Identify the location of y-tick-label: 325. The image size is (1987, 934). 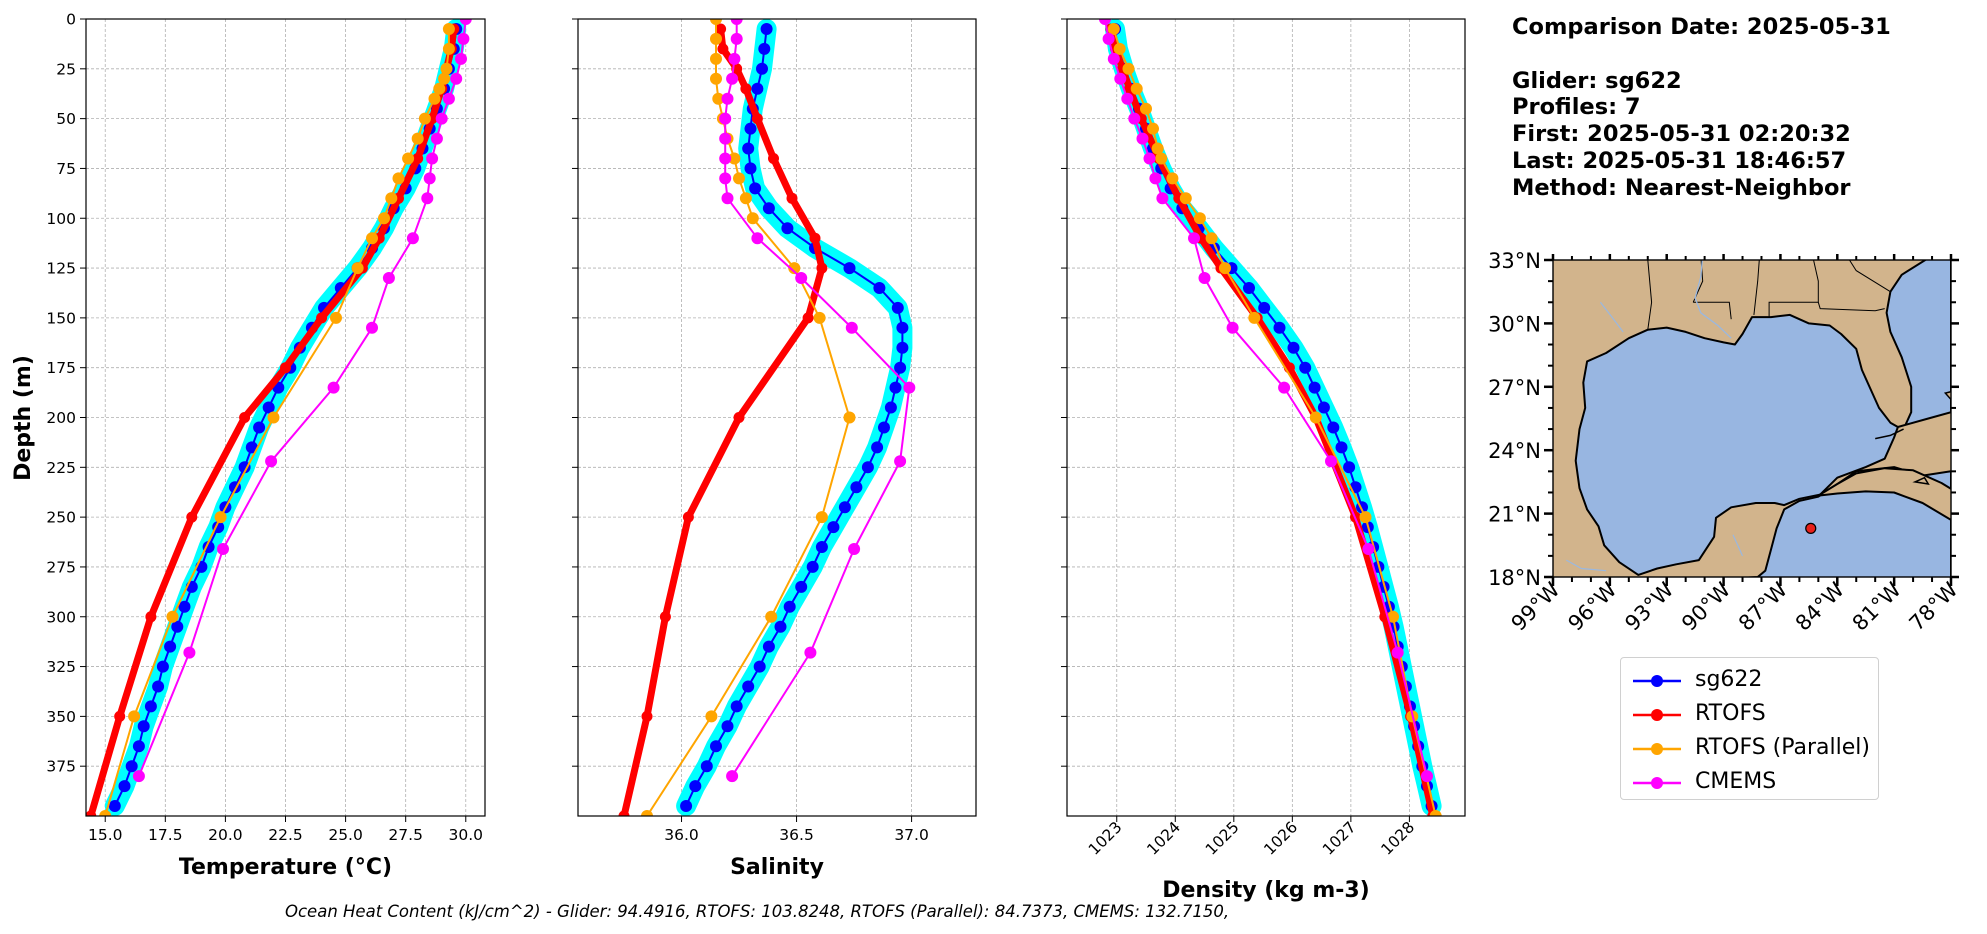
(61, 667).